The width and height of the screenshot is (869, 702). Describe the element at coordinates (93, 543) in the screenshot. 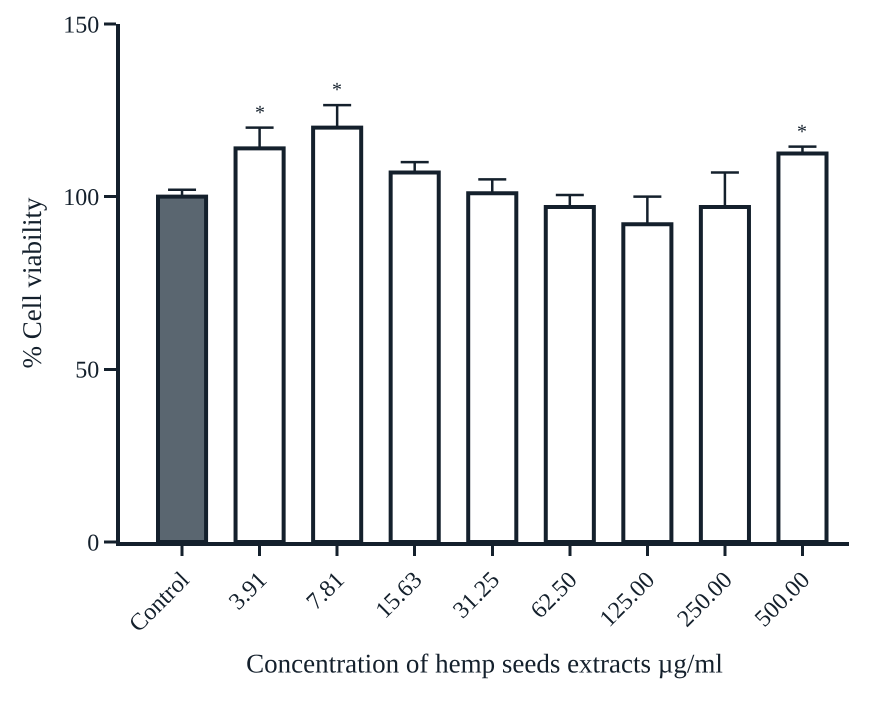

I see `y-tick-label: 0` at that location.